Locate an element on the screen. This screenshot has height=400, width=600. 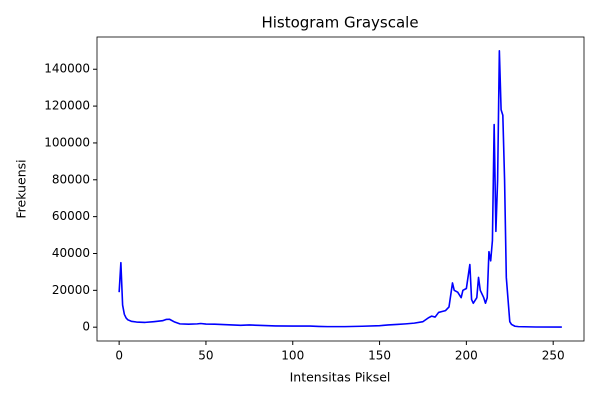
x-tick-label: 0 is located at coordinates (119, 356).